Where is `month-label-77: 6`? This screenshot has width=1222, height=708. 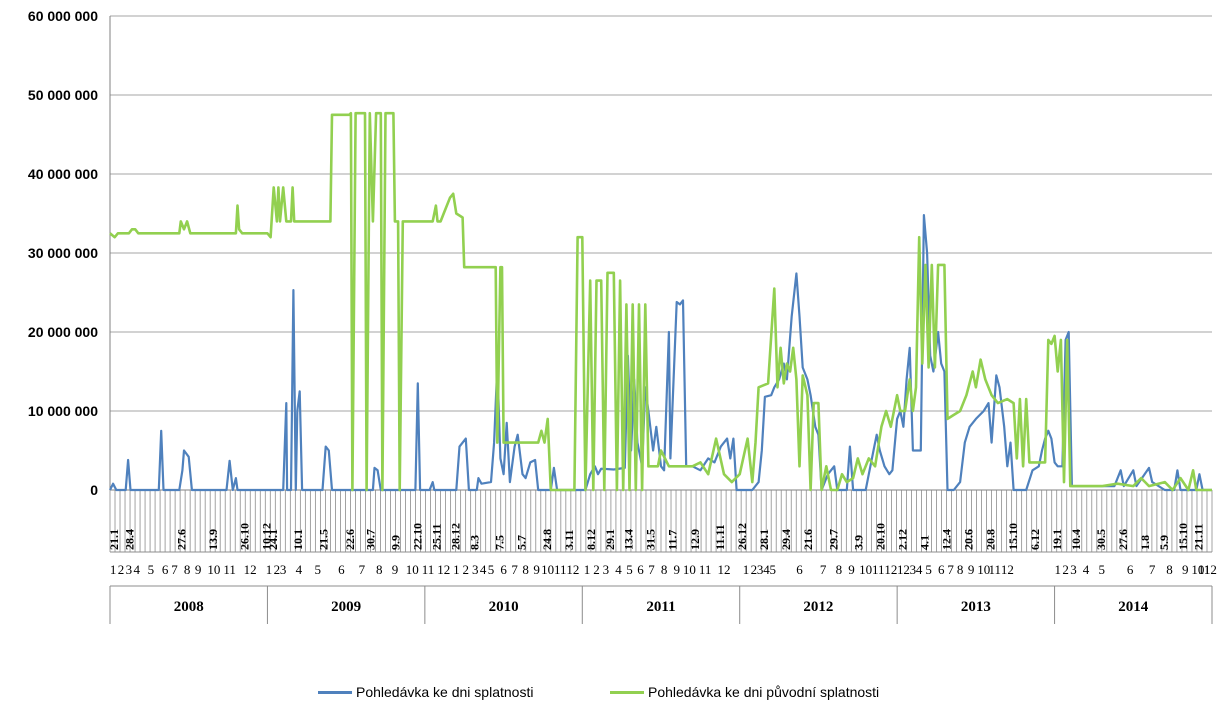 month-label-77: 6 is located at coordinates (1130, 569).